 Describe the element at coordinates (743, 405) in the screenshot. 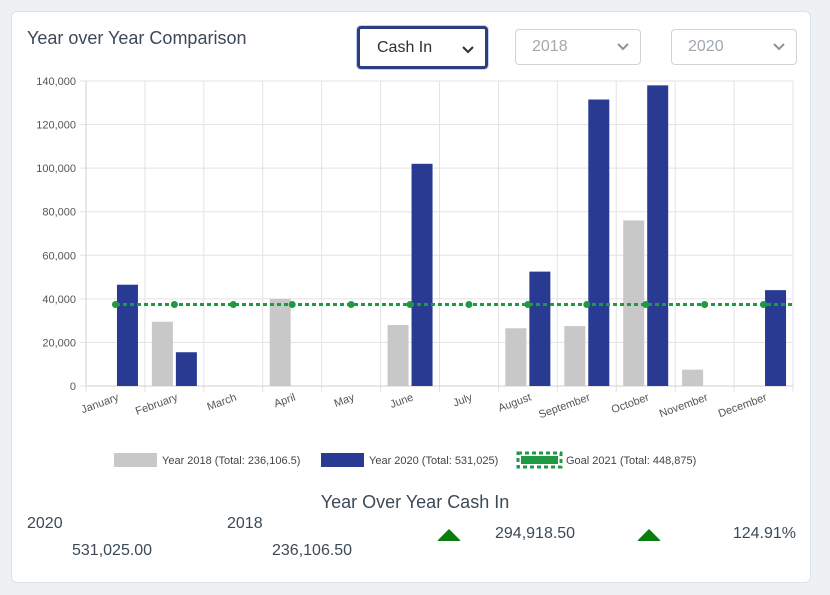

I see `x-tick-label: December` at that location.